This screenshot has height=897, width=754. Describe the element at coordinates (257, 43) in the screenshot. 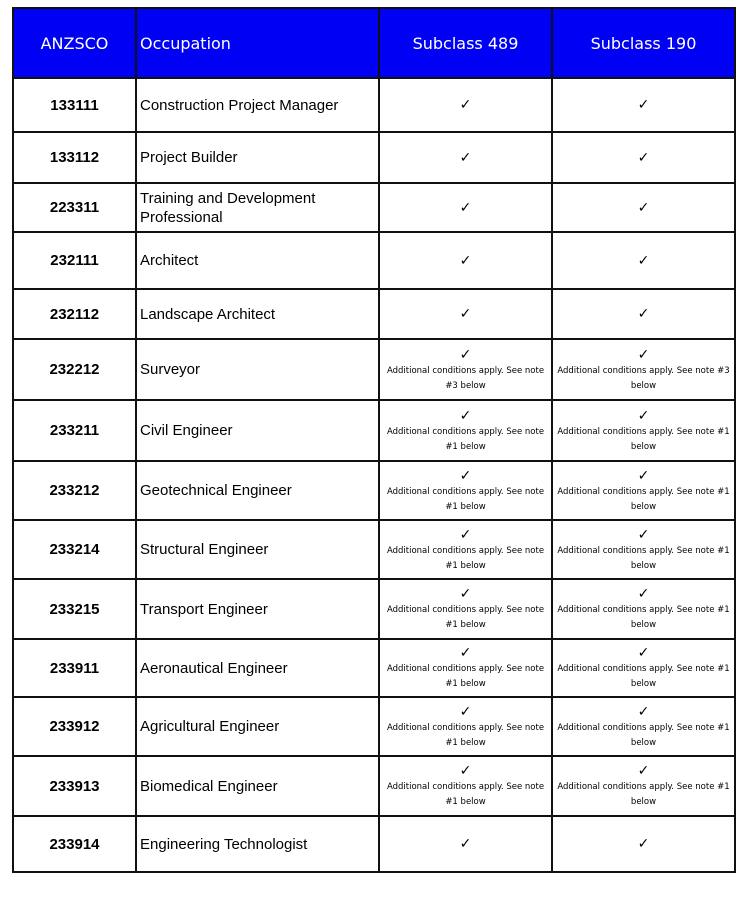

I see `header-occupation: Occupation` at that location.